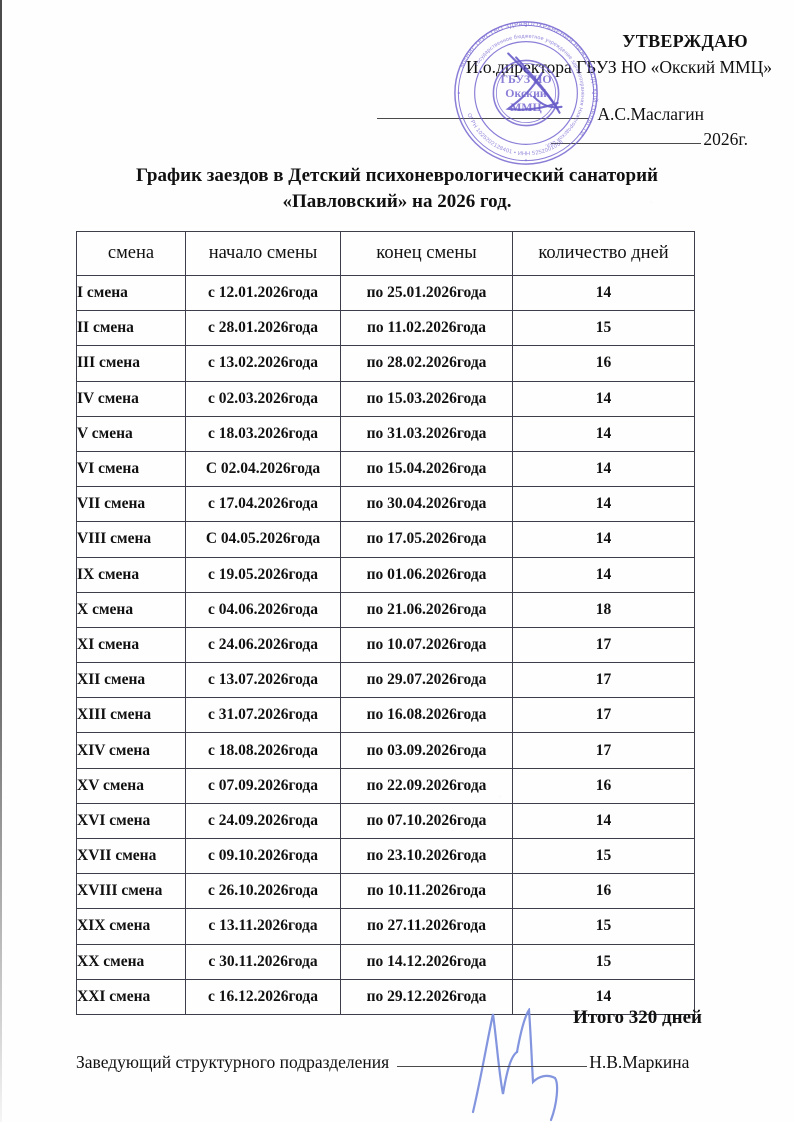 The height and width of the screenshot is (1122, 794). What do you see at coordinates (426, 996) in the screenshot?
I see `cell-end-date: по 29.12.2026года` at bounding box center [426, 996].